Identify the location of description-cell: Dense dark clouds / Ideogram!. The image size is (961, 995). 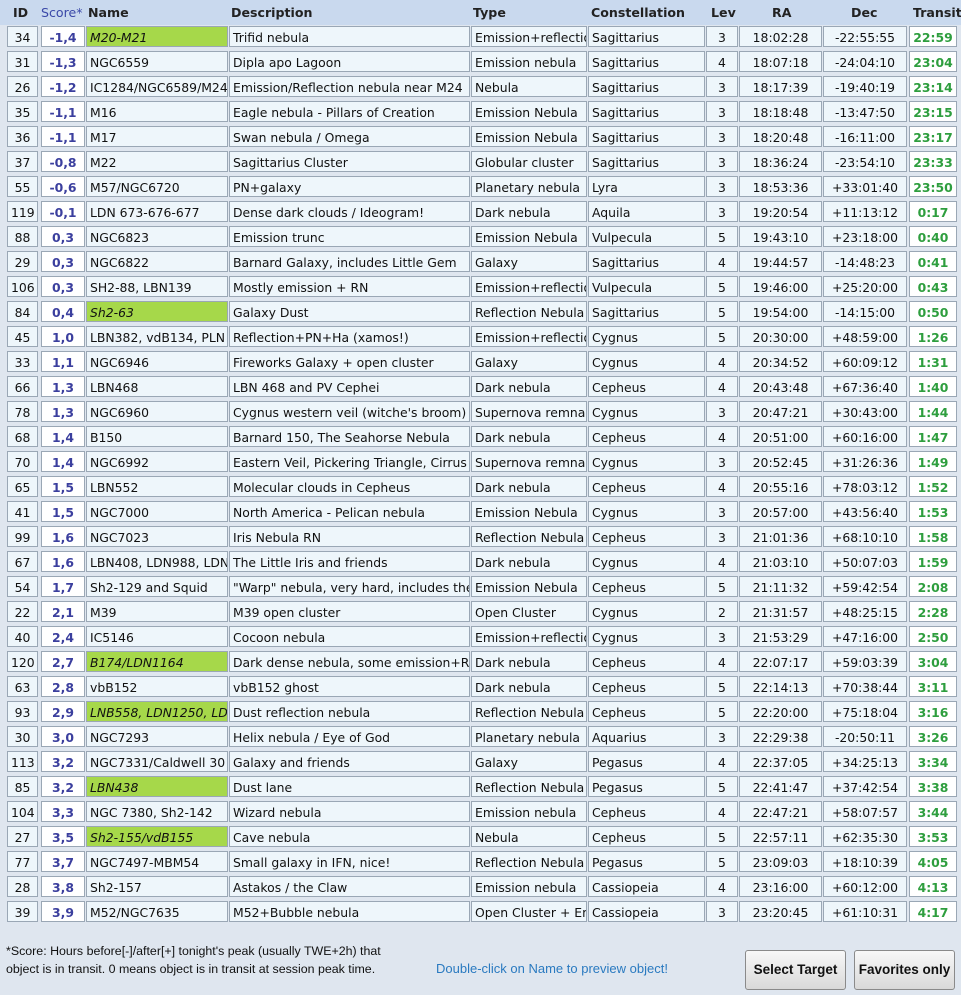
(349, 211).